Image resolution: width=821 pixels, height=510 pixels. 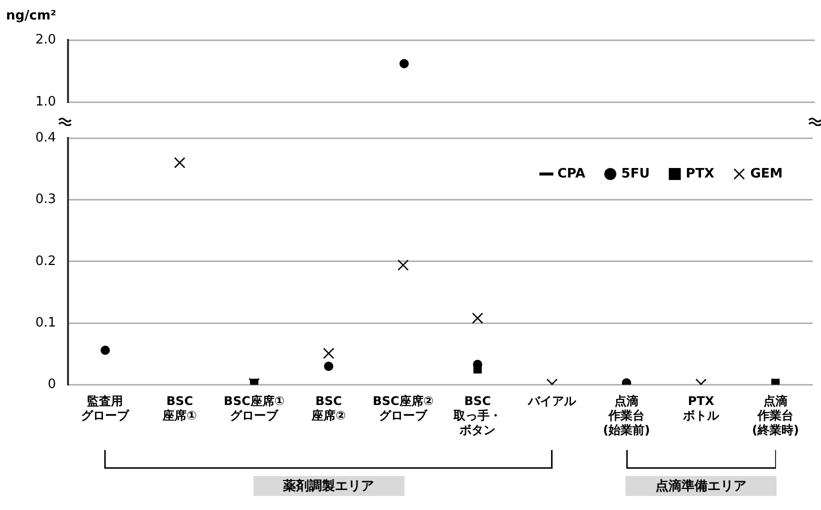 What do you see at coordinates (700, 486) in the screenshot?
I see `text: 点滴準備エリア` at bounding box center [700, 486].